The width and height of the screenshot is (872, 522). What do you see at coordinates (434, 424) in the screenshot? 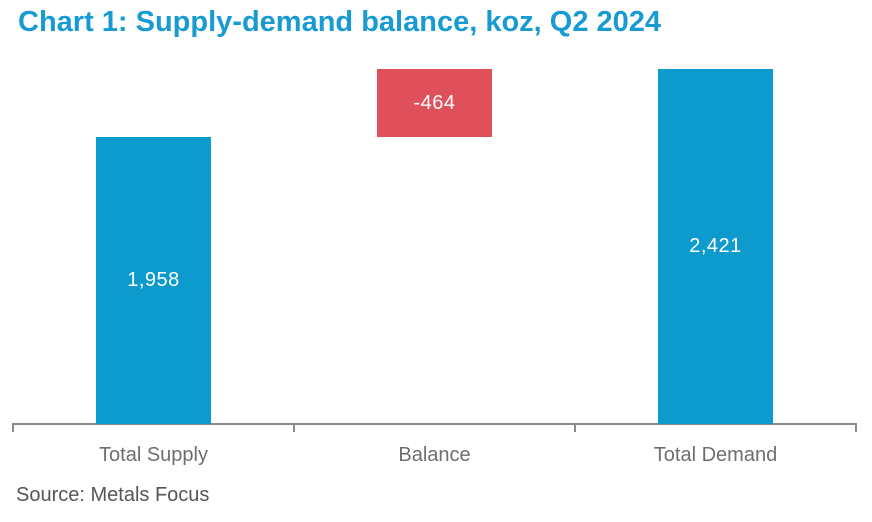
I see `x-axis-line` at bounding box center [434, 424].